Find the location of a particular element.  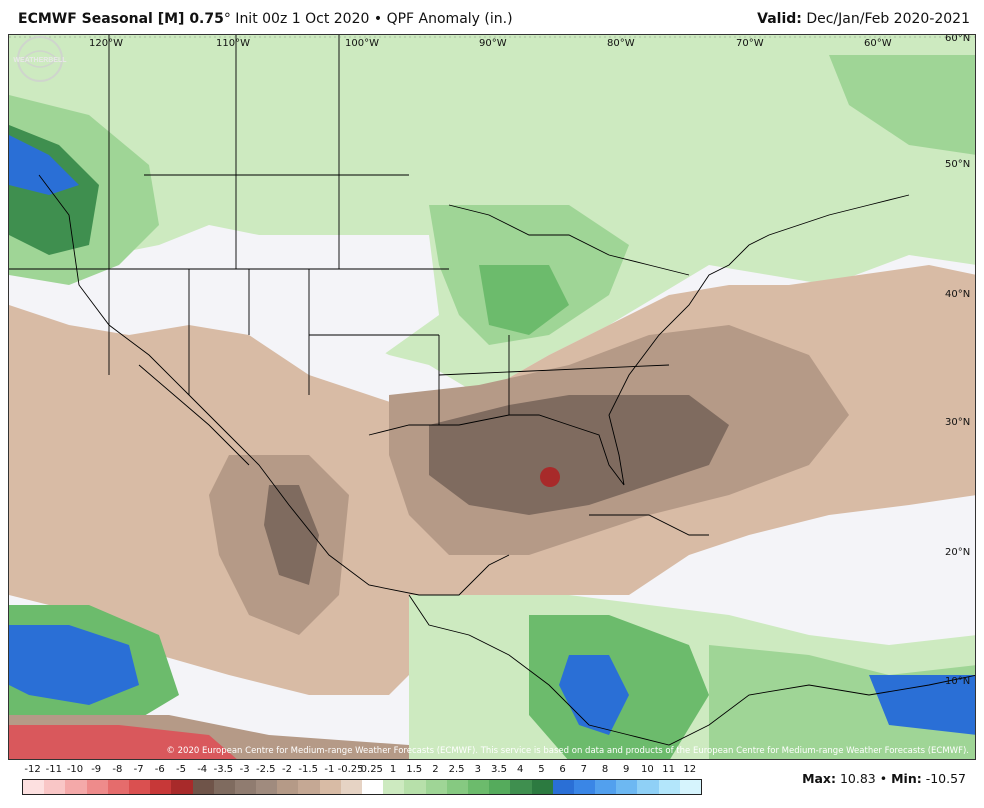

legend-tick-label: -2.5 is located at coordinates (266, 769).